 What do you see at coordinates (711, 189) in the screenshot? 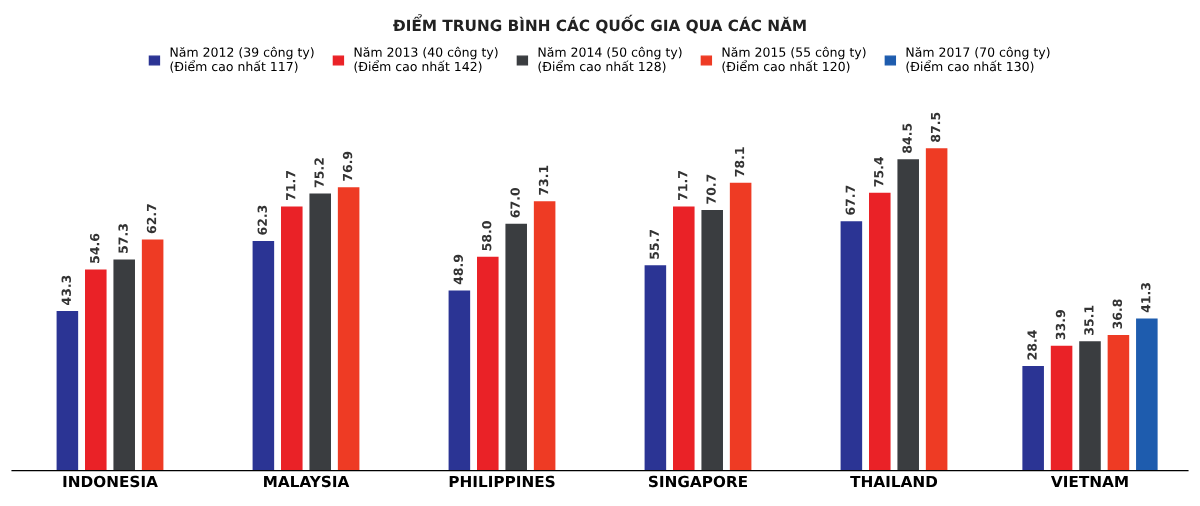
I see `data-label: 70.7` at bounding box center [711, 189].